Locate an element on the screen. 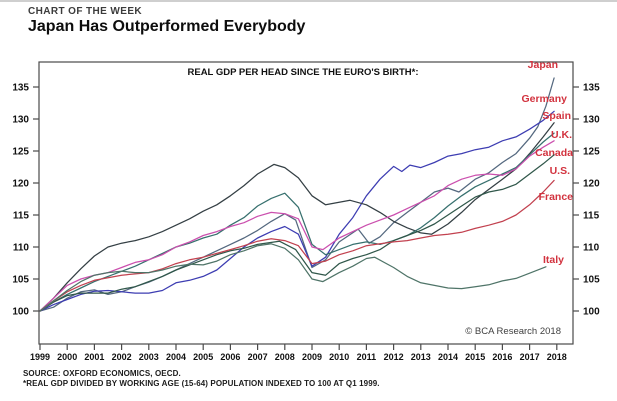 The width and height of the screenshot is (617, 401). x-tick-label: 2014 is located at coordinates (448, 357).